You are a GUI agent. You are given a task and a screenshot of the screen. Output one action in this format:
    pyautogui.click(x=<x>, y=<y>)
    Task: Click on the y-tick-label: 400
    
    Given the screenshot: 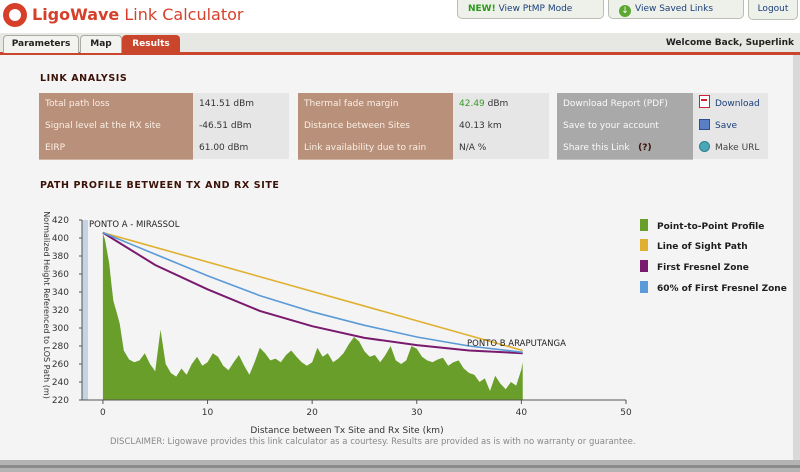 What is the action you would take?
    pyautogui.click(x=60, y=239)
    